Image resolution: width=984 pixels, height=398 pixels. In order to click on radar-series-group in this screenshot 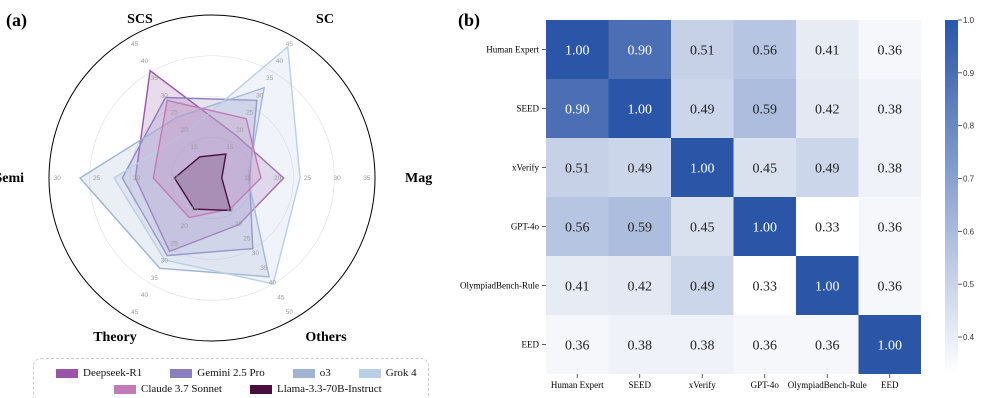, I will do `click(189, 165)`.